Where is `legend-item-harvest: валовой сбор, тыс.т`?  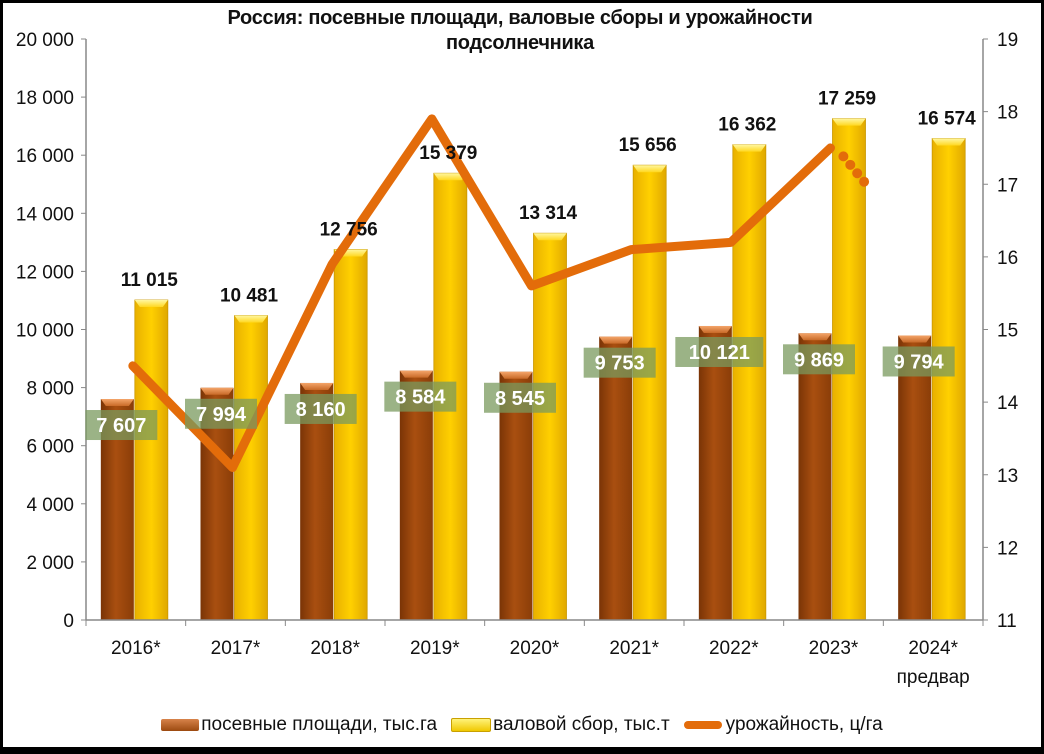
legend-item-harvest: валовой сбор, тыс.т is located at coordinates (560, 725).